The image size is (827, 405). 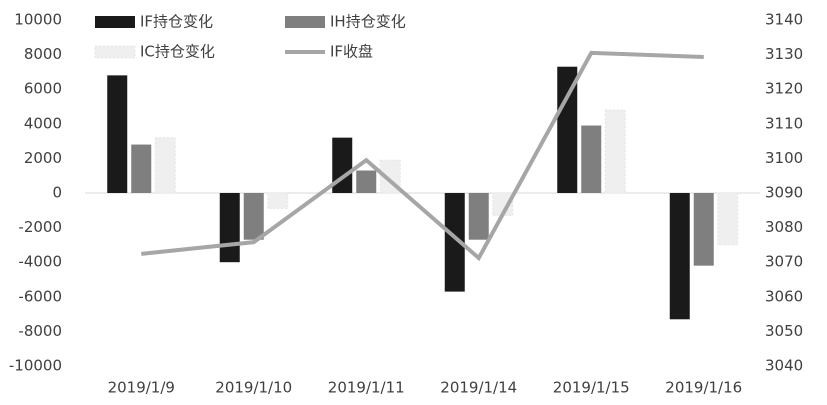 What do you see at coordinates (478, 388) in the screenshot?
I see `x-tick-label: 2019/1/14` at bounding box center [478, 388].